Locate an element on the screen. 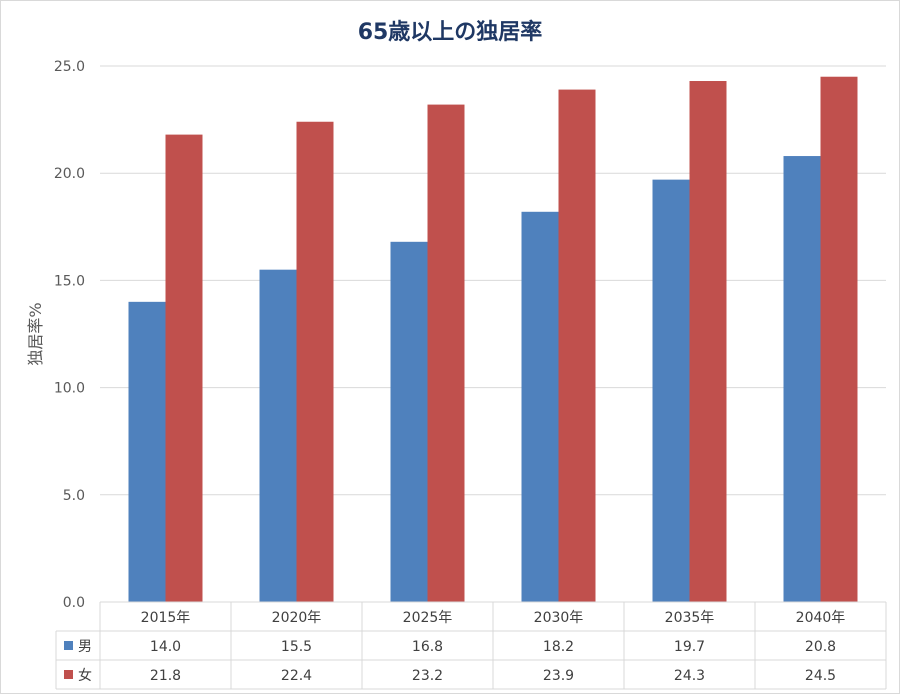  y-axis-label: 独居率% is located at coordinates (35, 333).